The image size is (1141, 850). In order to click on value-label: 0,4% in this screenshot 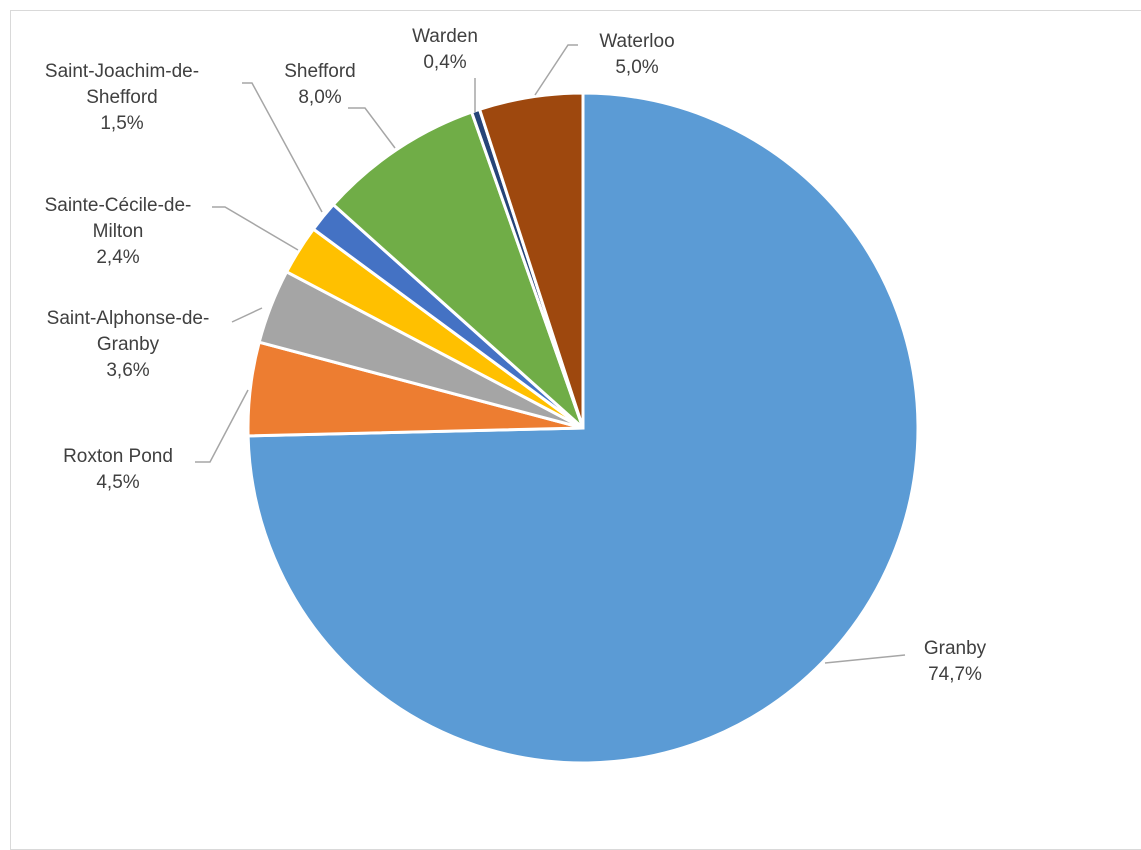, I will do `click(445, 62)`.